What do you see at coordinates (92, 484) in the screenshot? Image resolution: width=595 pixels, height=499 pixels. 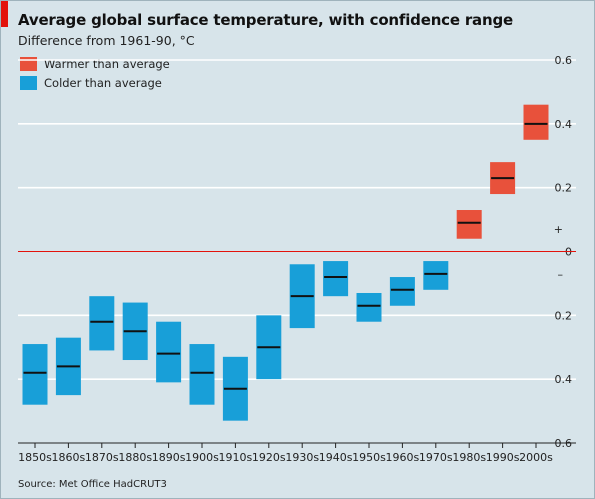 I see `source-note: Source: Met Office HadCRUT3` at bounding box center [92, 484].